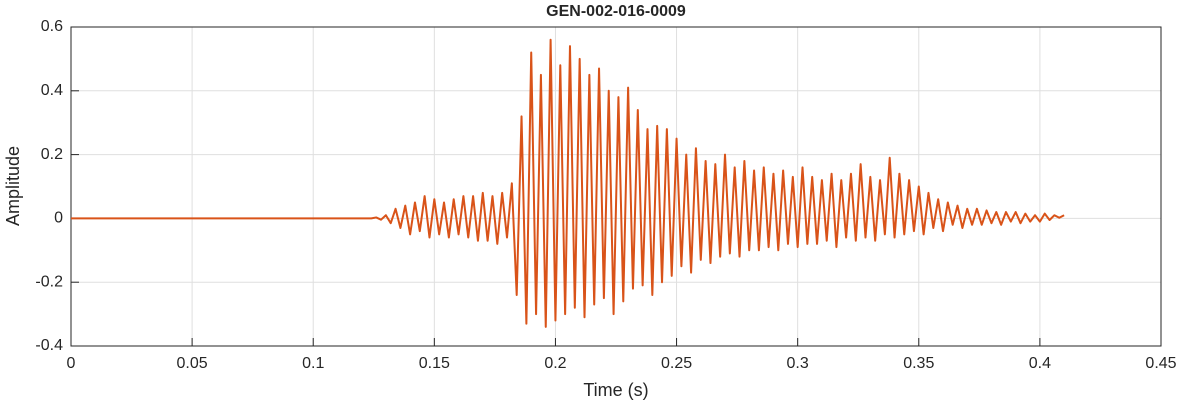 The height and width of the screenshot is (404, 1182). I want to click on x-tick-label: 0.3, so click(798, 363).